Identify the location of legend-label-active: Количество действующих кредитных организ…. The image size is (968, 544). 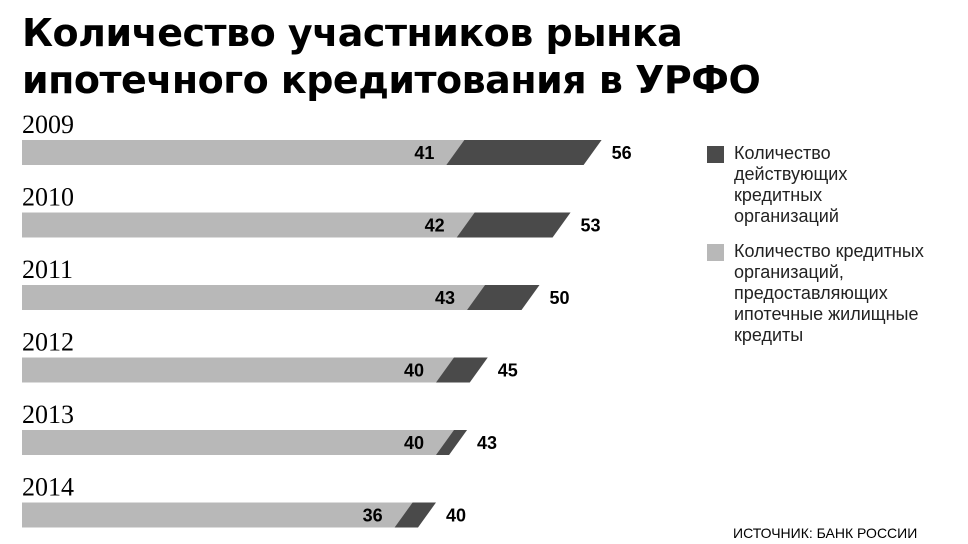
(791, 184).